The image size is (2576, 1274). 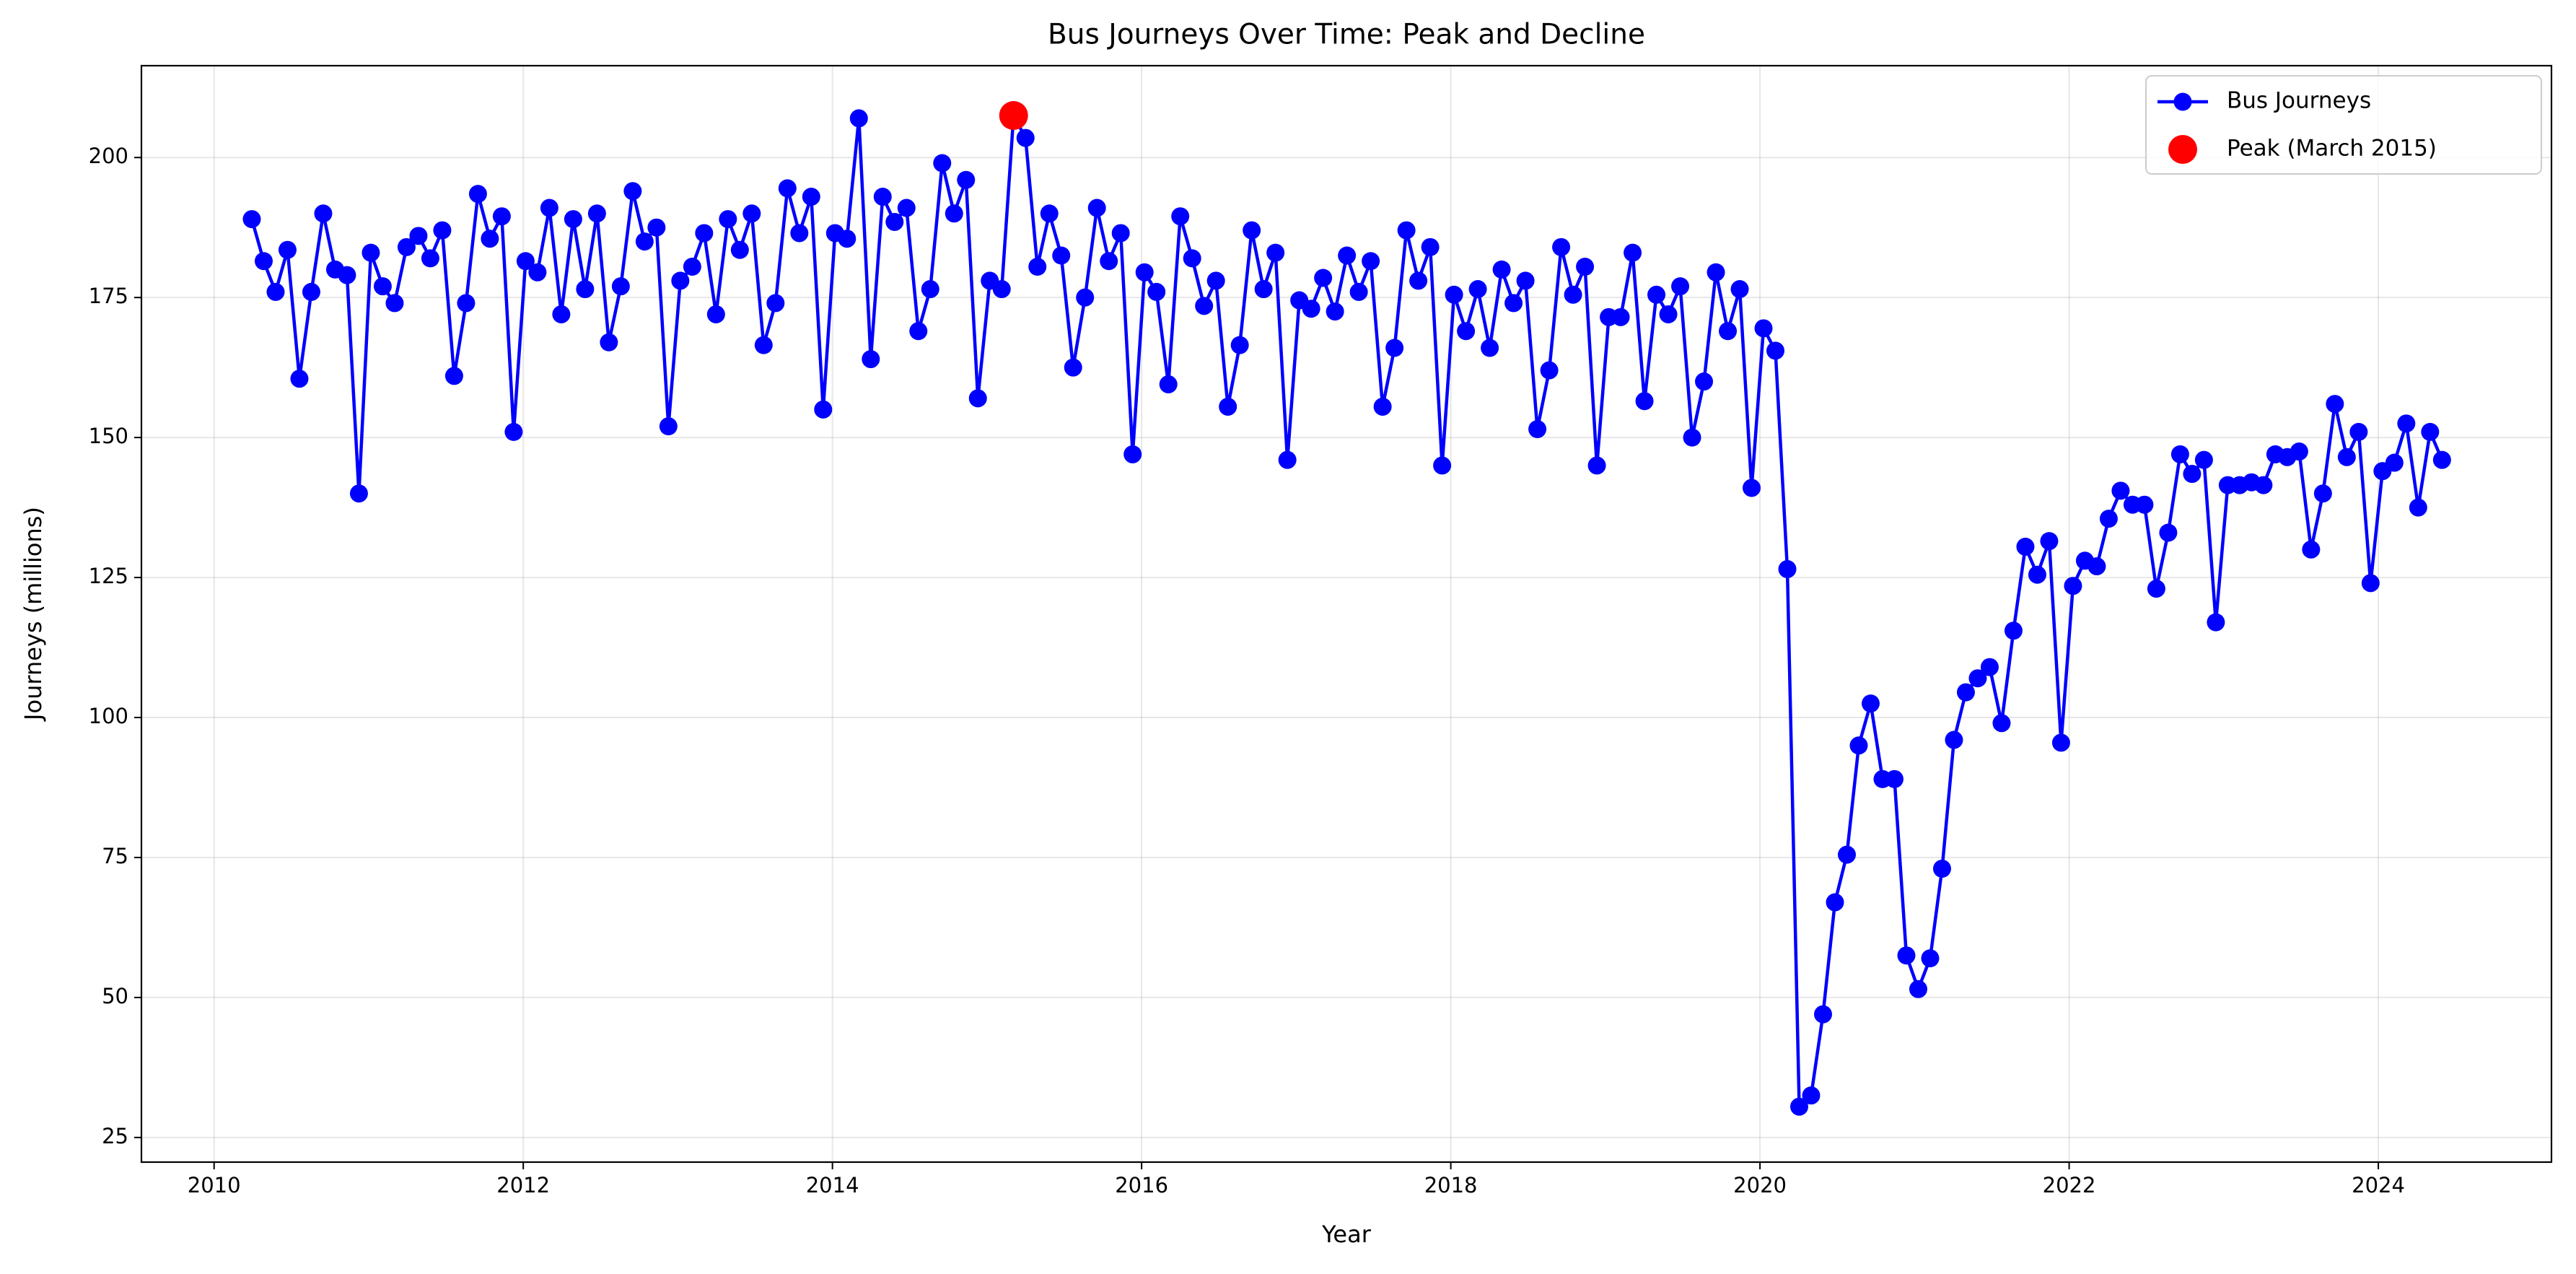 I want to click on x-tick-label: 2010, so click(x=214, y=1185).